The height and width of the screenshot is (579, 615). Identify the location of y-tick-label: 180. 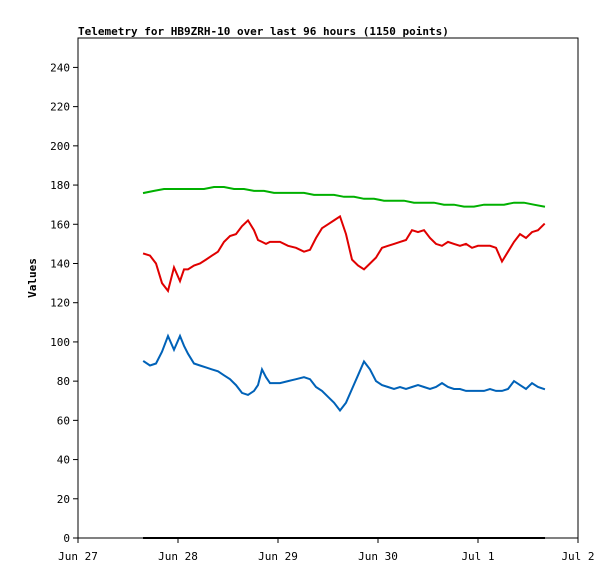
(60, 185).